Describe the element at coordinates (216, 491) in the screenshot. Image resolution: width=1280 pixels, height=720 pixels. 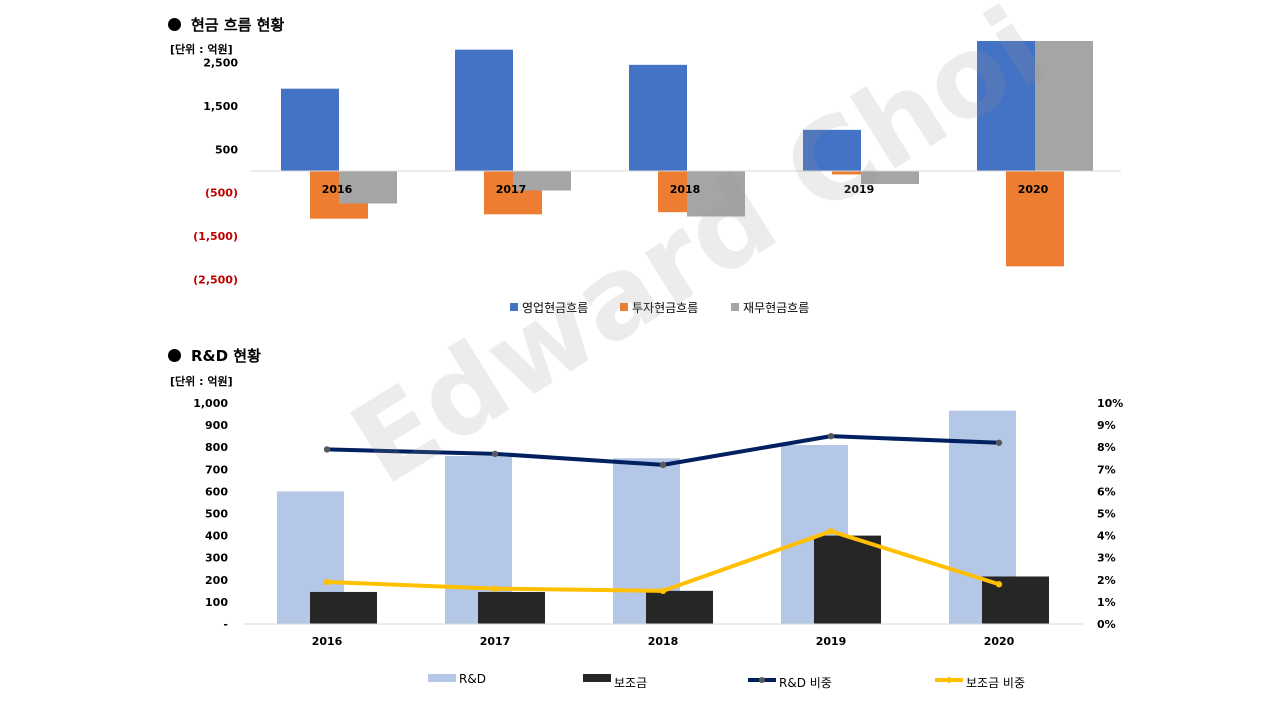
I see `y-tick-label: 600` at that location.